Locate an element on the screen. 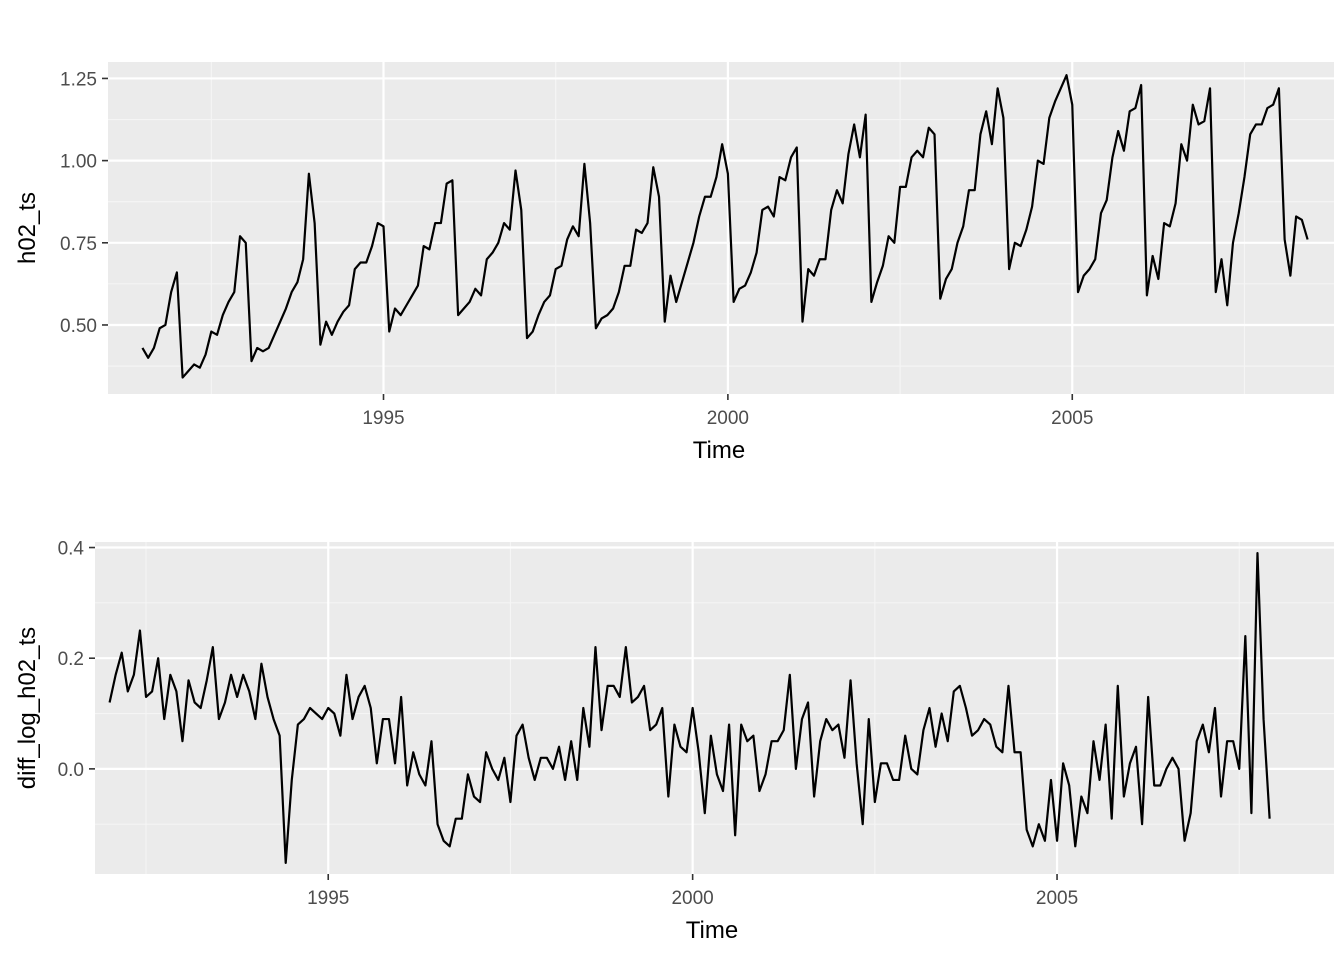 The height and width of the screenshot is (960, 1344). top-y-tick-labels: 0.50 0.75 1.00 1.25 is located at coordinates (78, 203).